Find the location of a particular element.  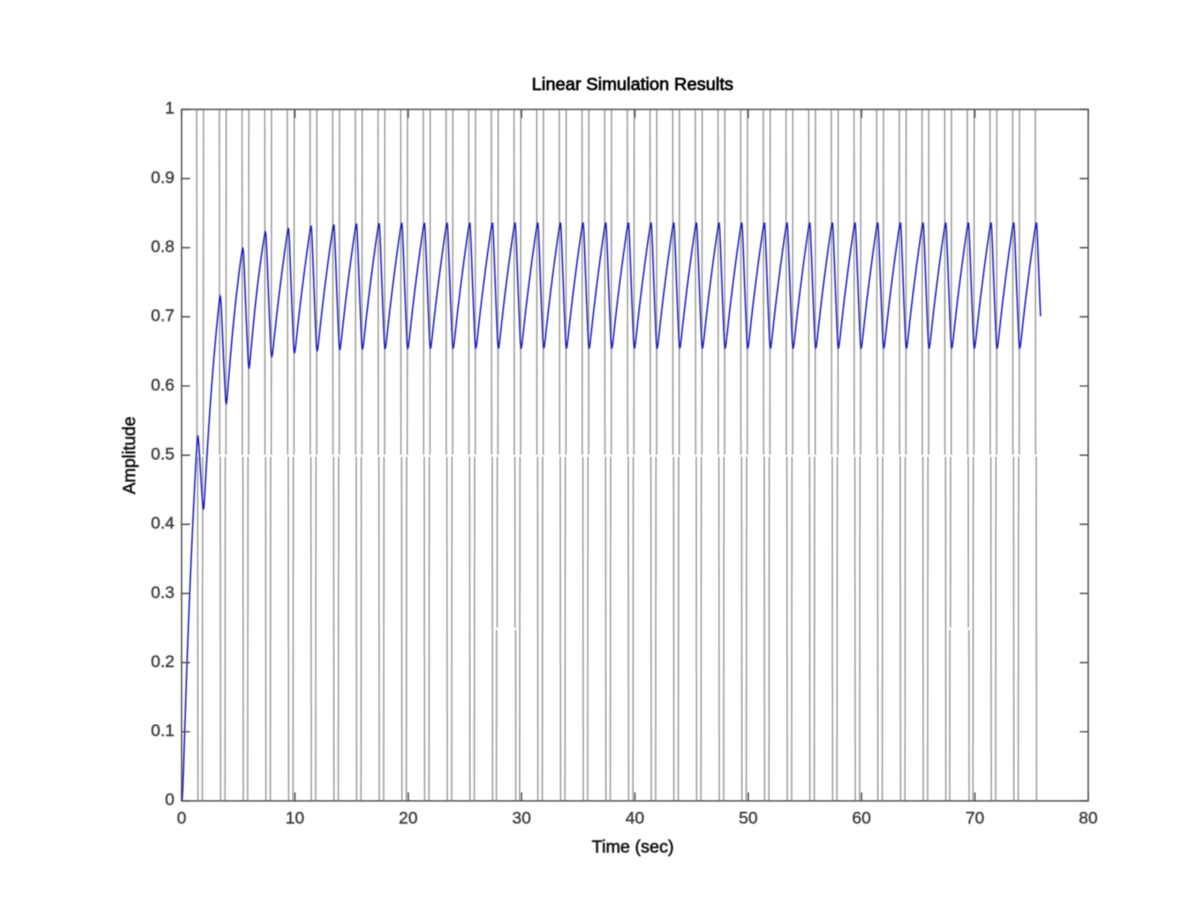

svg-text: 0.8 is located at coordinates (163, 246).